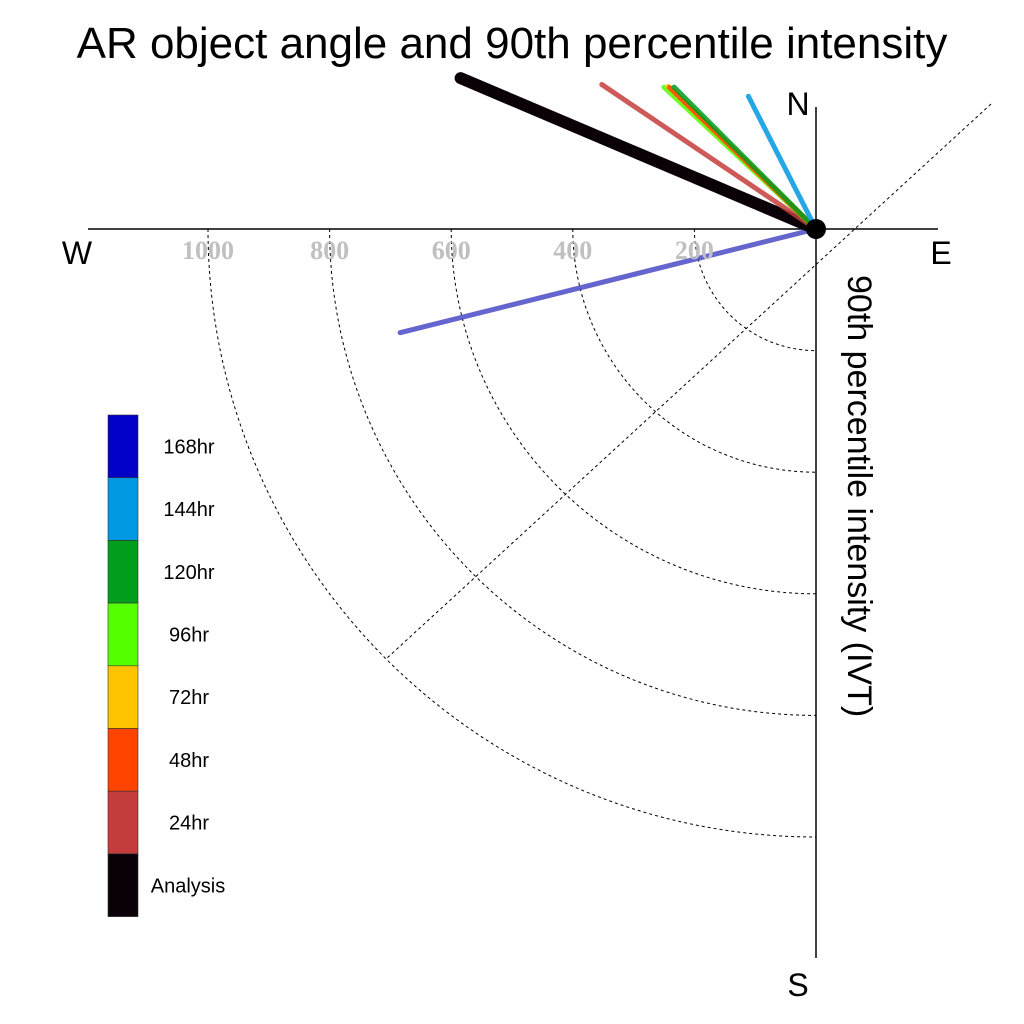 This screenshot has width=1024, height=1024. What do you see at coordinates (123, 760) in the screenshot?
I see `legend-swatch-48hr` at bounding box center [123, 760].